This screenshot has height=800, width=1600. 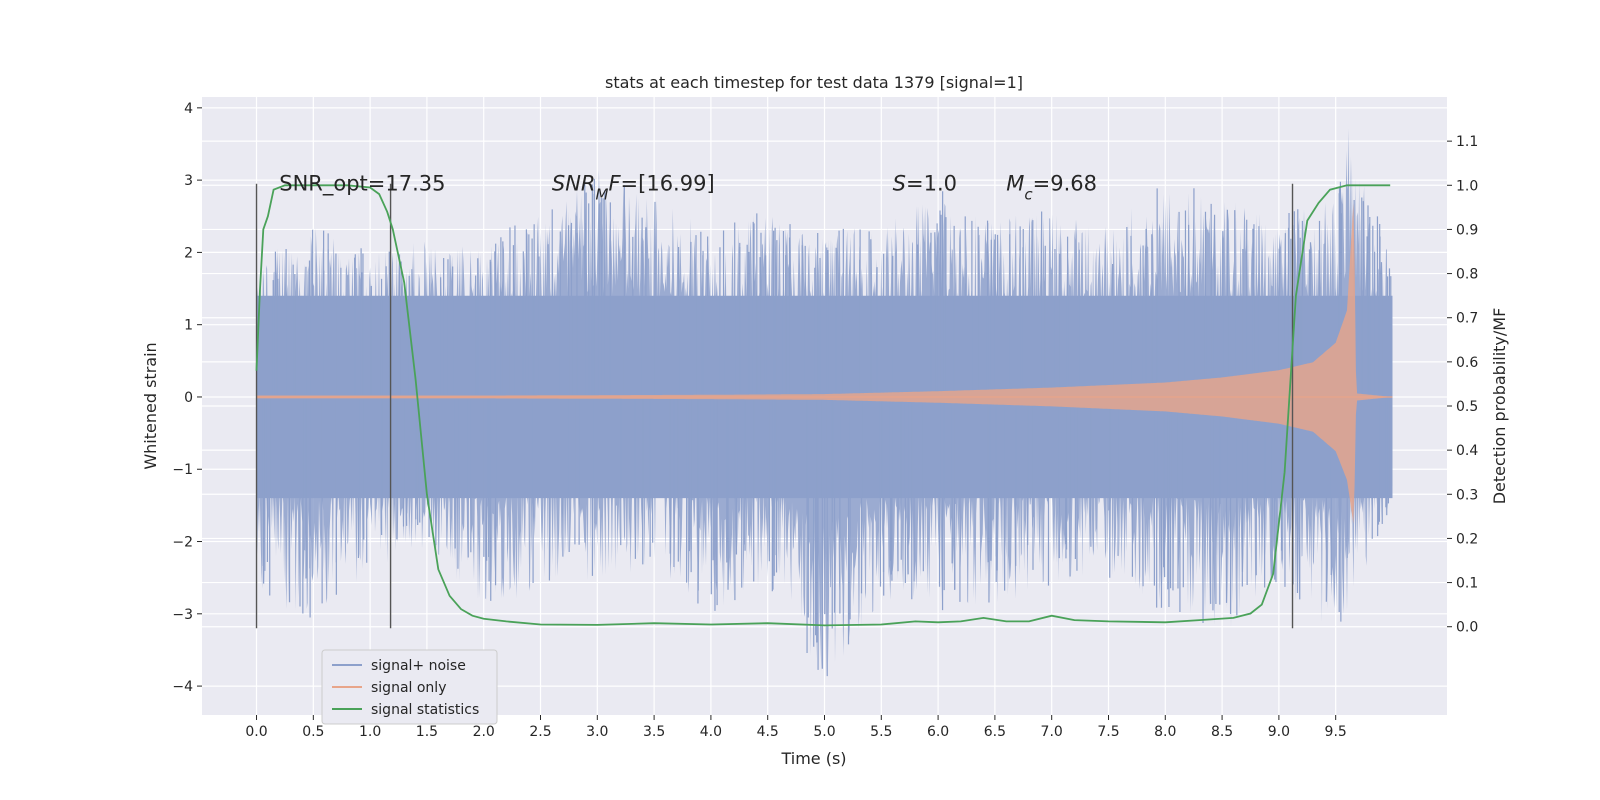 I want to click on x-tick-label: 0.5, so click(x=313, y=732).